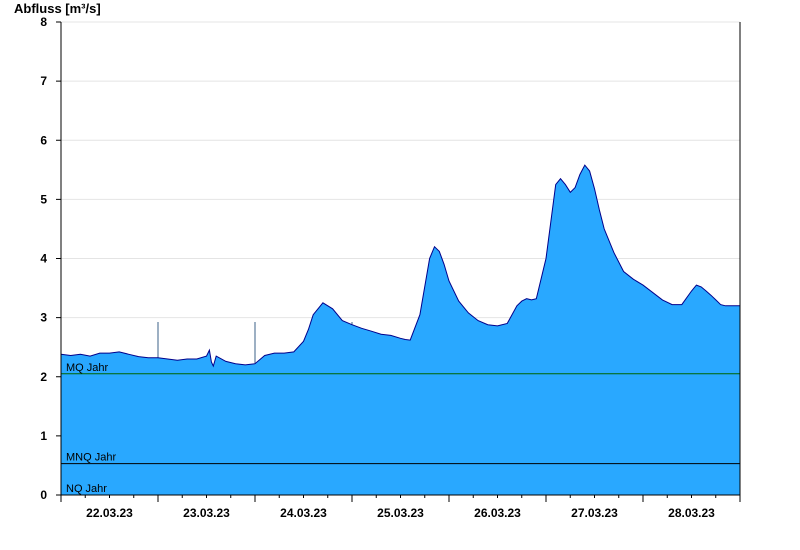 The image size is (800, 550). I want to click on x-tick-label: 27.03.23, so click(594, 513).